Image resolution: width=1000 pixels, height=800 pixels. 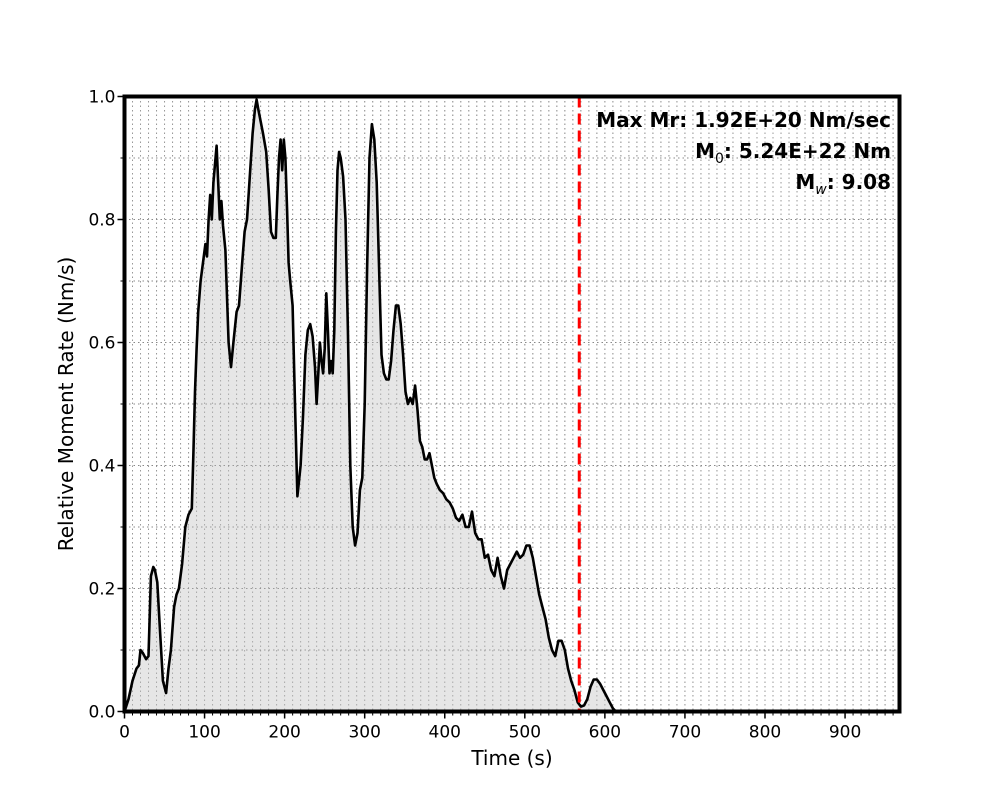 I want to click on y-axis-label: Relative Moment Rate (Nm/s), so click(x=66, y=404).